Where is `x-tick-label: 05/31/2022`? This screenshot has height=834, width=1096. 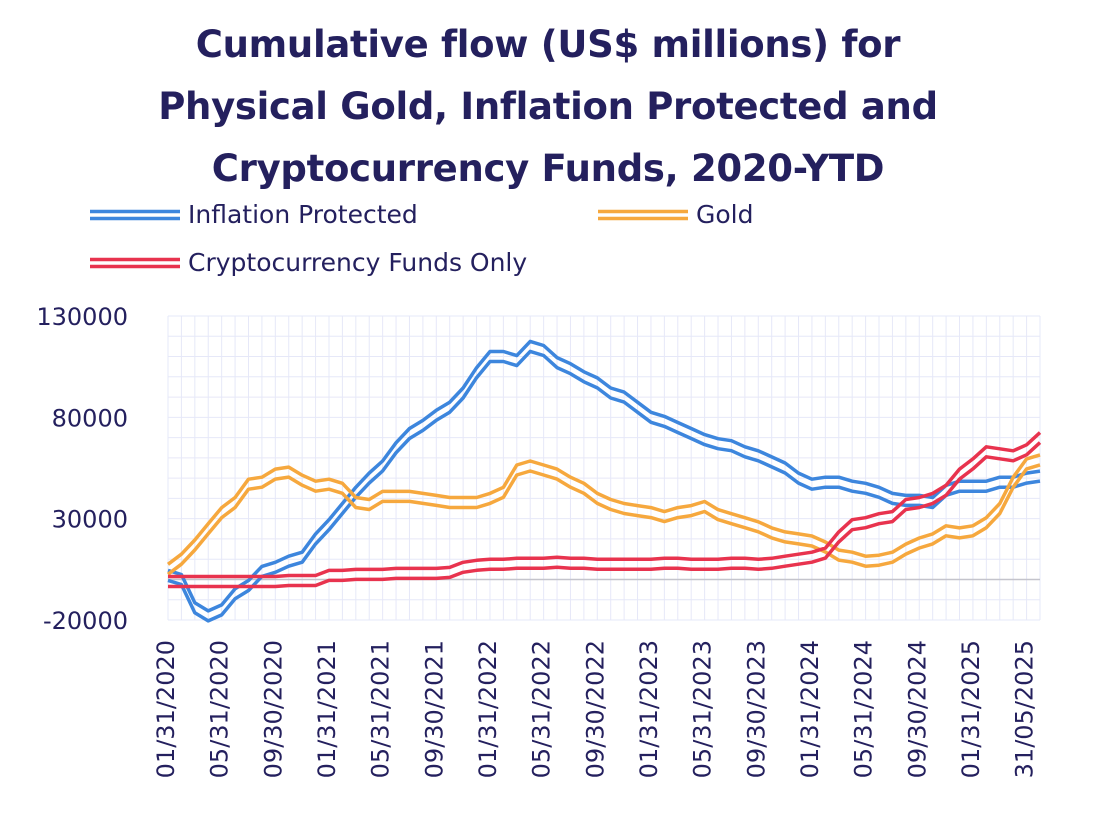 x-tick-label: 05/31/2022 is located at coordinates (542, 709).